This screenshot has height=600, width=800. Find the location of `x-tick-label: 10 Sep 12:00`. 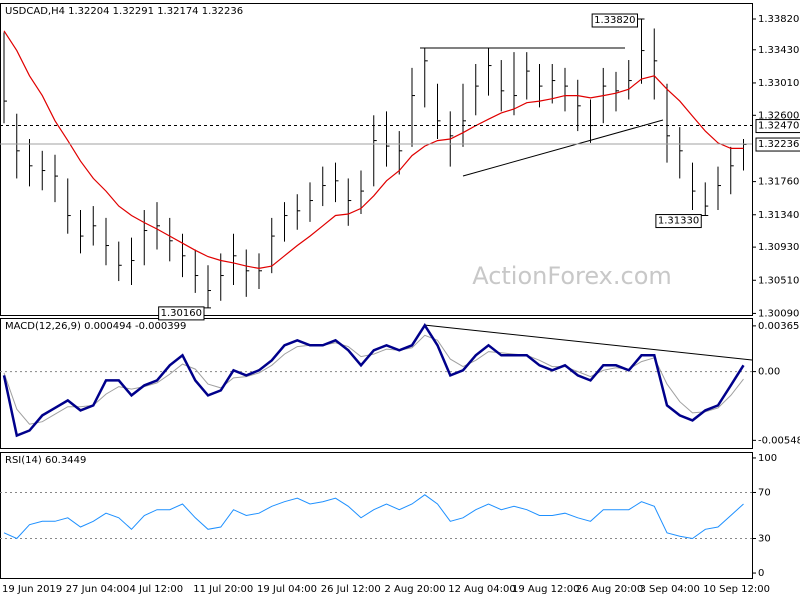

x-tick-label: 10 Sep 12:00 is located at coordinates (736, 589).